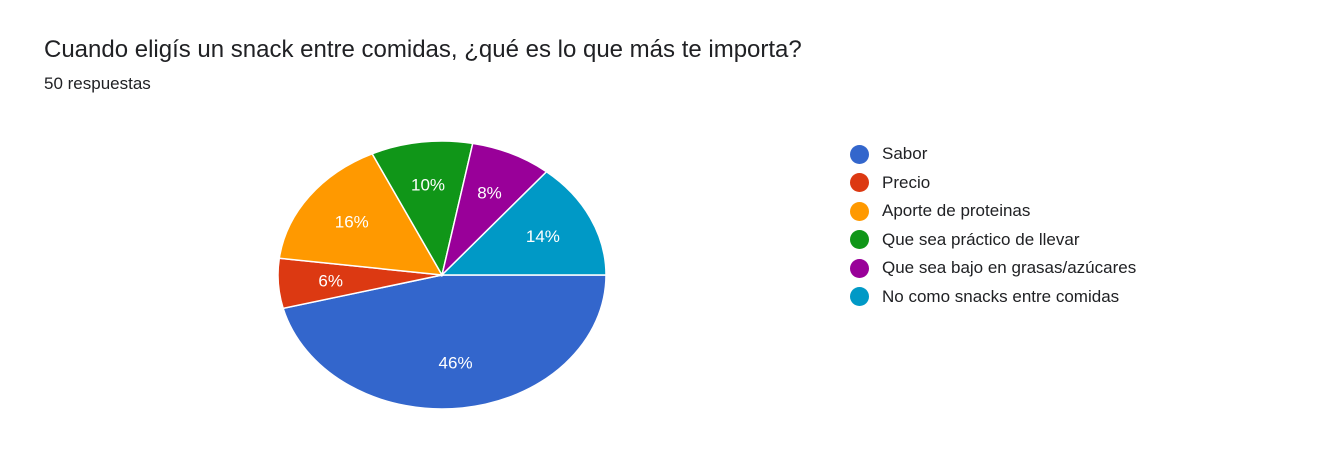  What do you see at coordinates (97, 83) in the screenshot?
I see `response-count: 50 respuestas` at bounding box center [97, 83].